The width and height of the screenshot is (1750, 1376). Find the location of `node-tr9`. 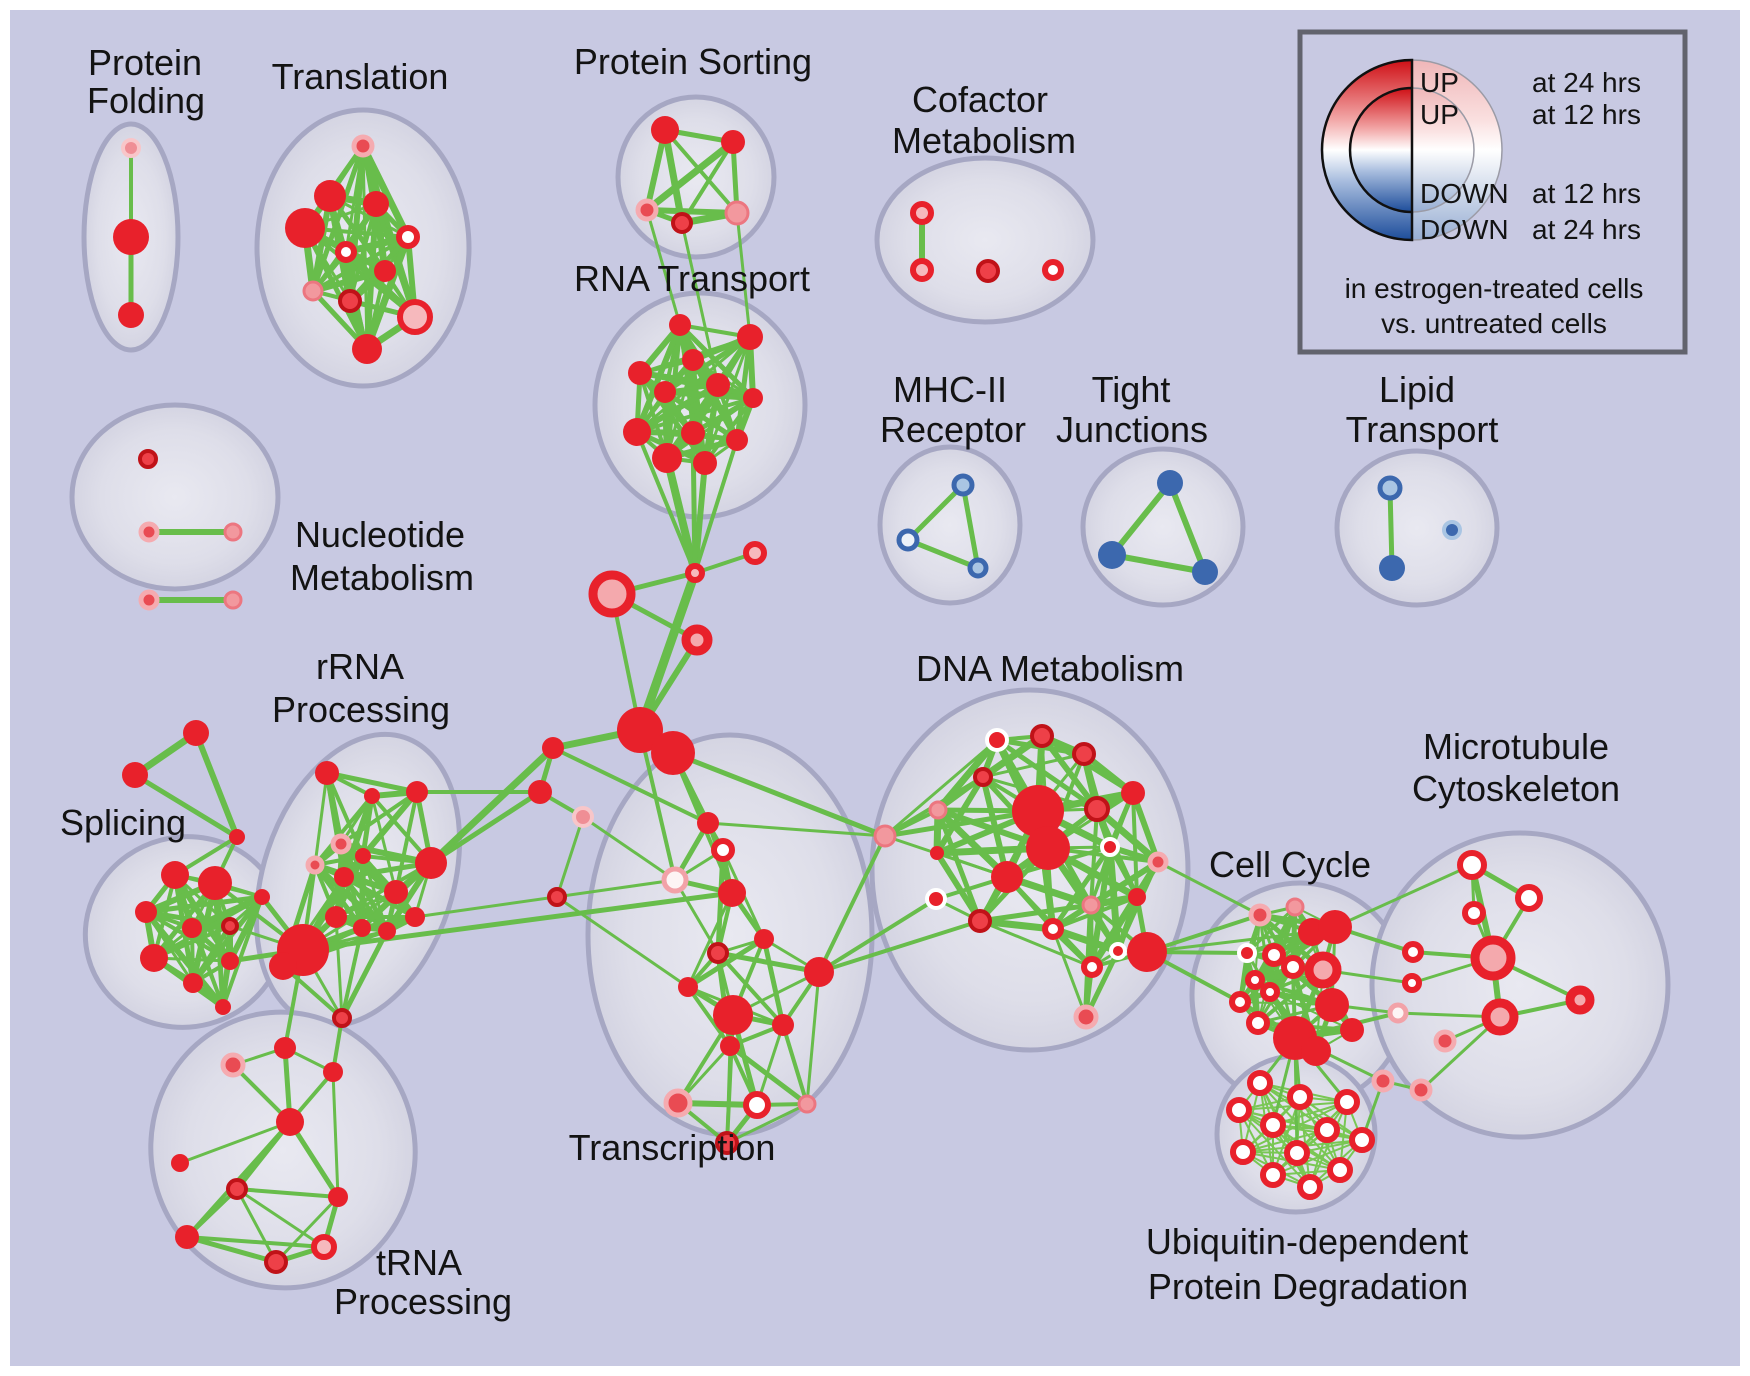

node-tr9 is located at coordinates (338, 1197).